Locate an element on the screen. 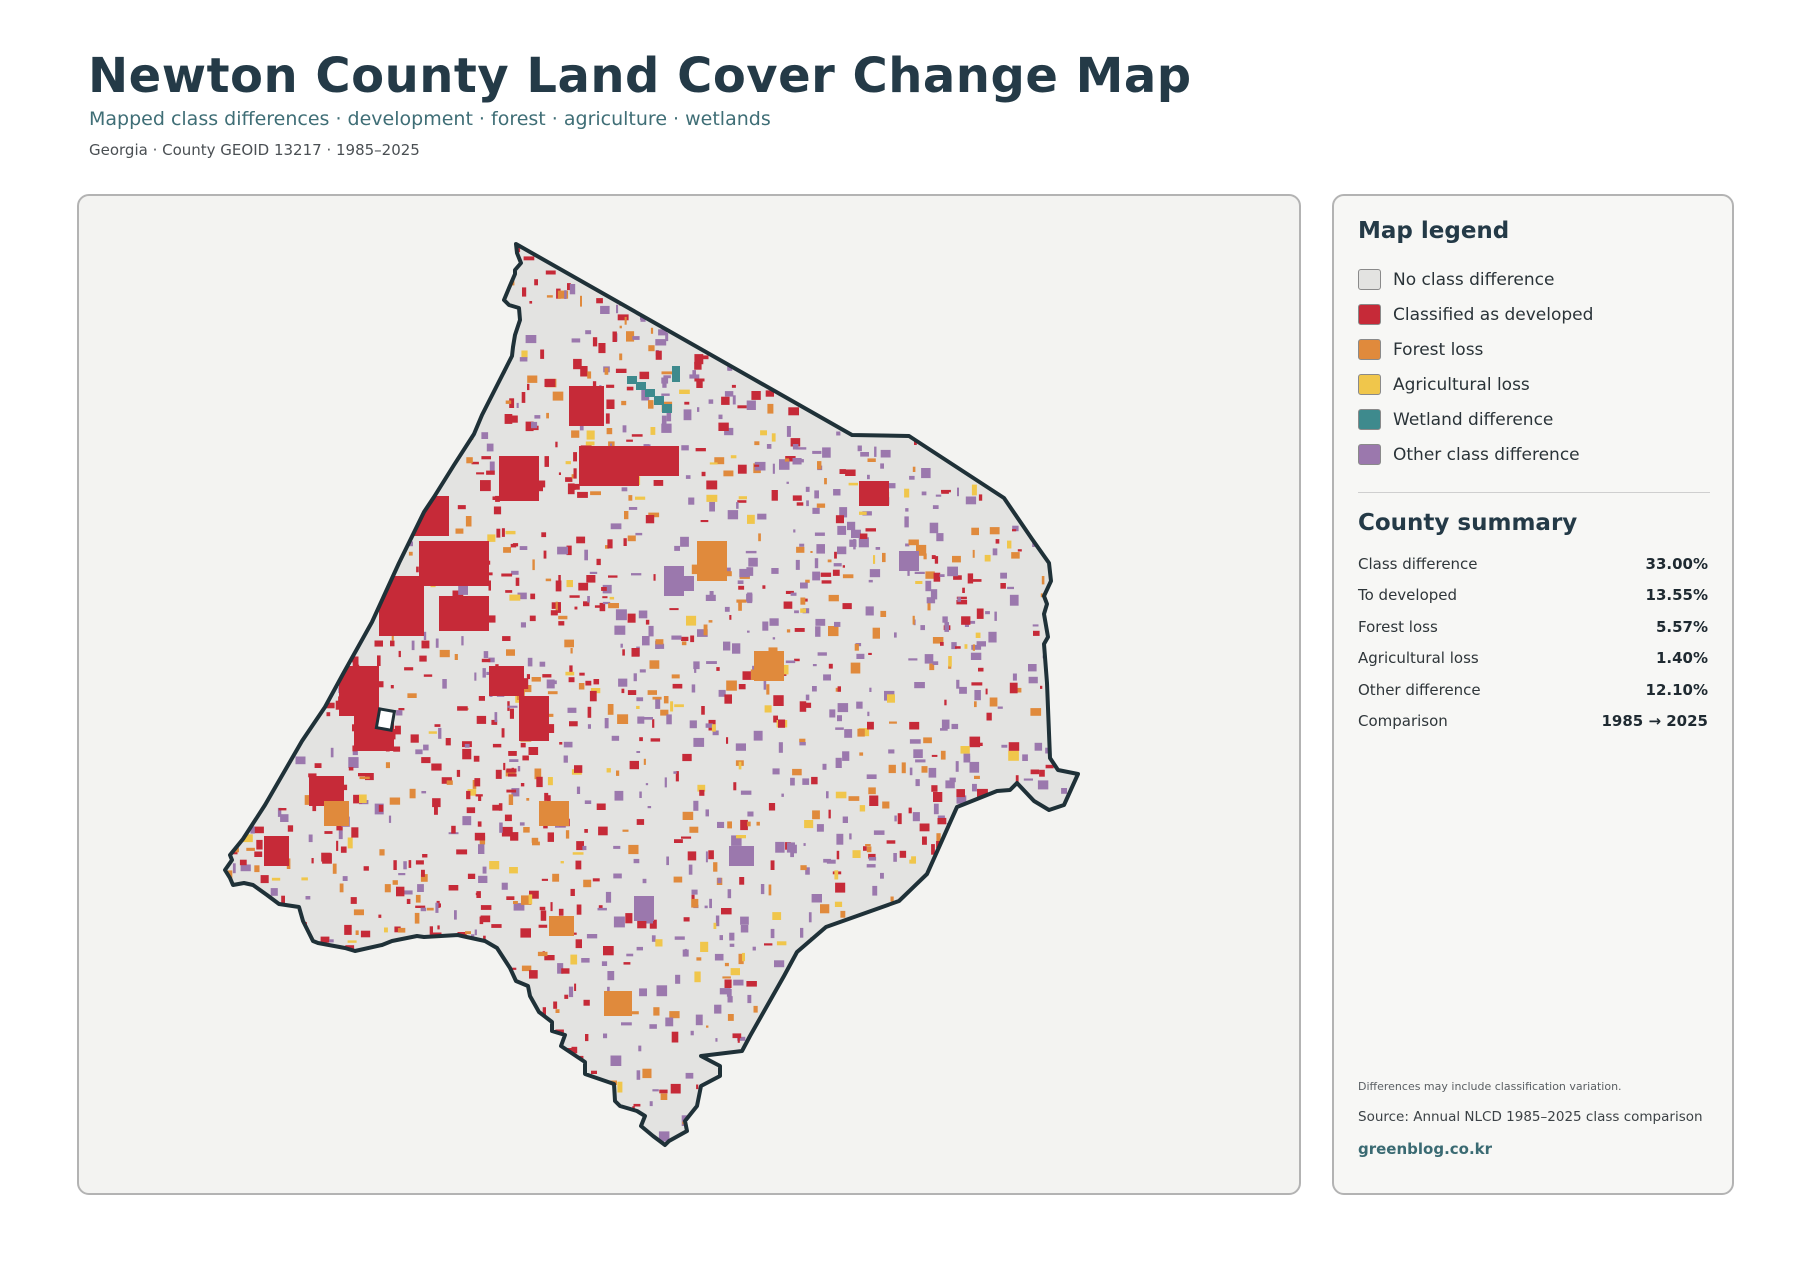 Image resolution: width=1800 pixels, height=1273 pixels. credit-link: greenblog.co.kr is located at coordinates (1425, 1149).